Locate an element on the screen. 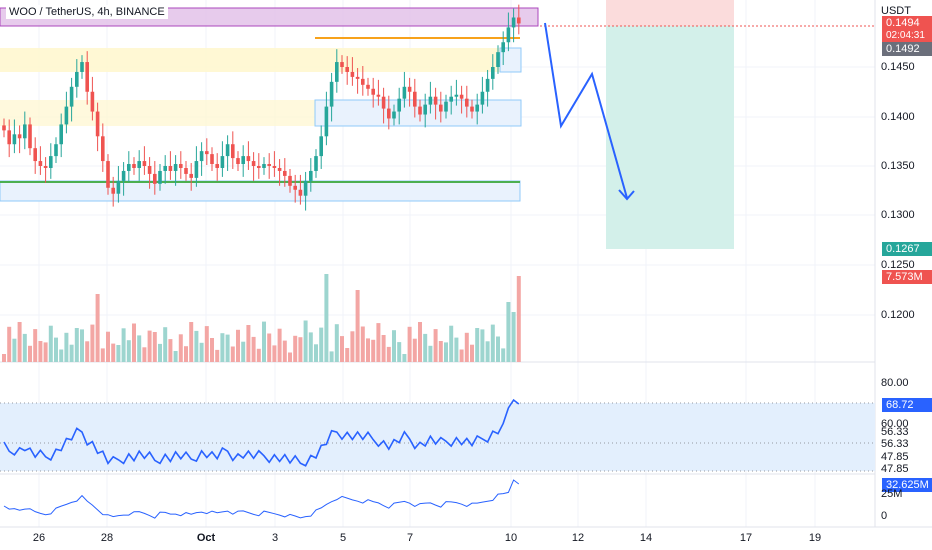 The width and height of the screenshot is (932, 550). rsi-tick-mid-a: 56.33 is located at coordinates (895, 432).